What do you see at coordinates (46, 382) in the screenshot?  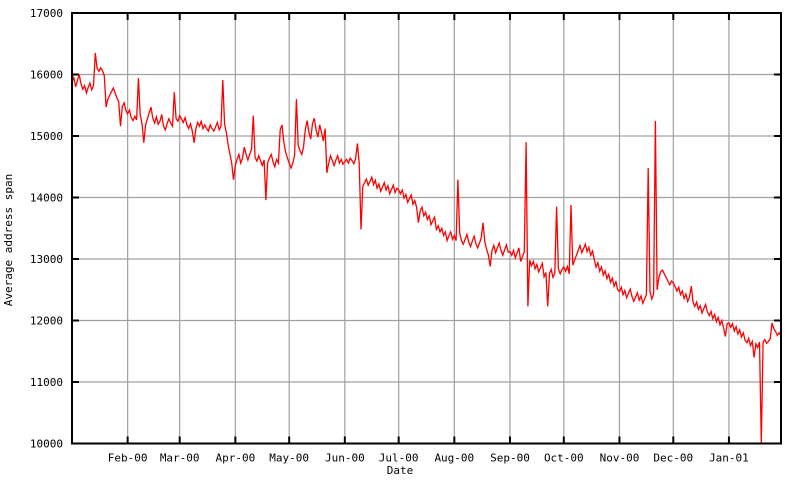 I see `y-tick-label: 11000` at bounding box center [46, 382].